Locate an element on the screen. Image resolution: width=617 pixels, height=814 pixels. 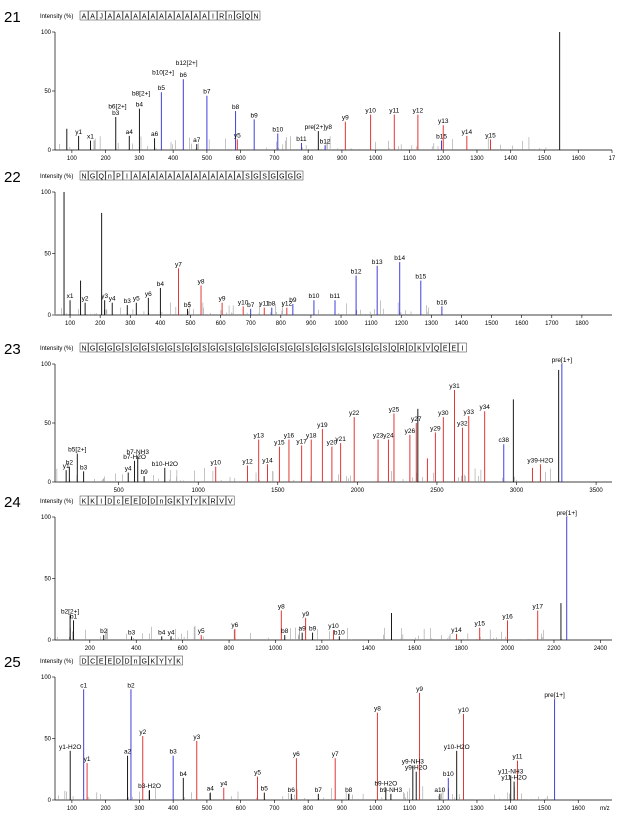
peak-label: b7-NH3 is located at coordinates (138, 452).